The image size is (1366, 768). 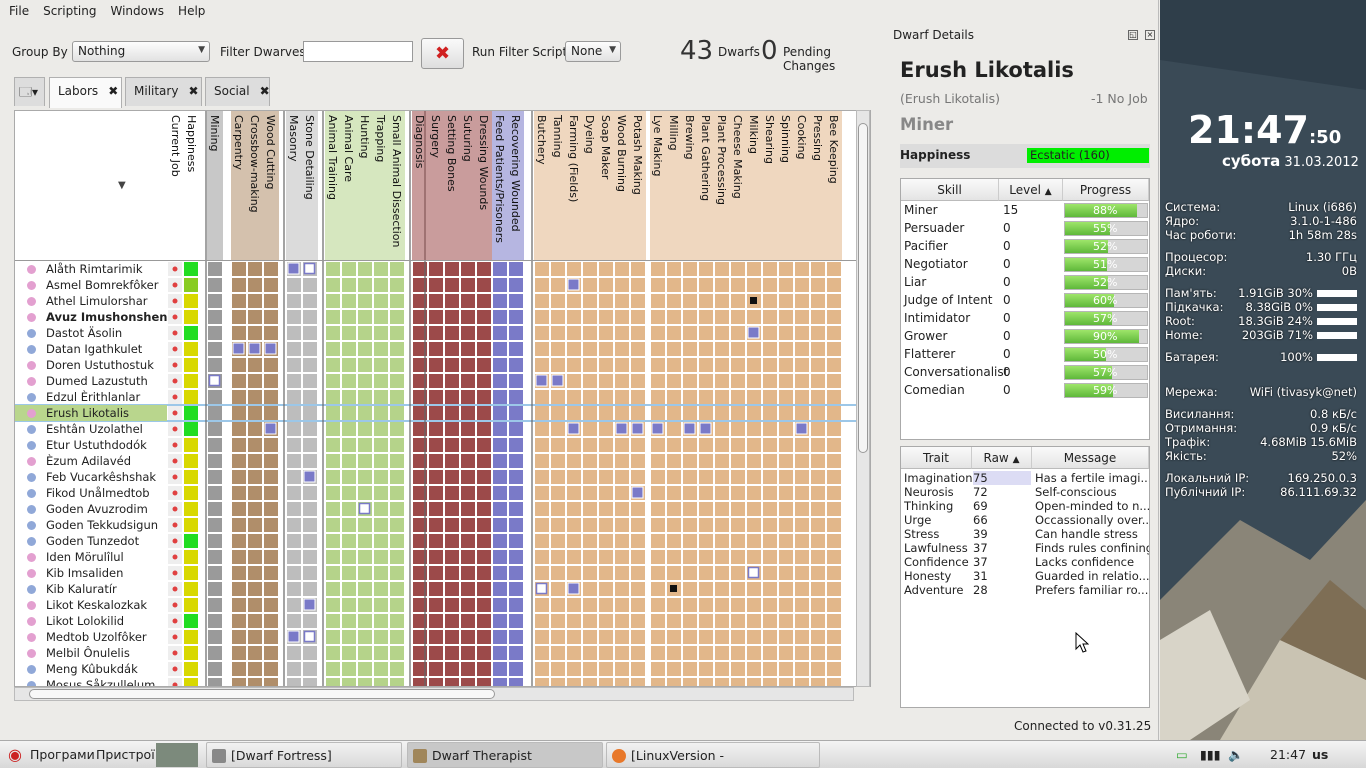 I want to click on dwarf-row: Goden Tunzedot, so click(x=91, y=541).